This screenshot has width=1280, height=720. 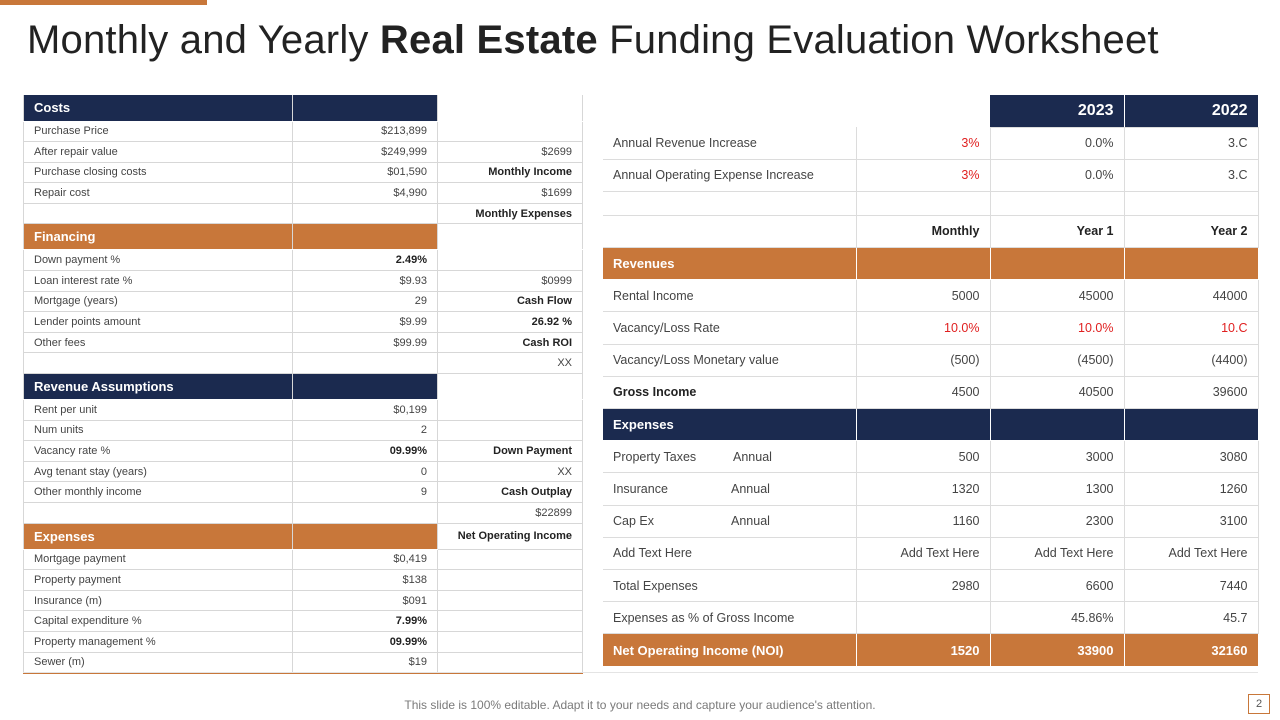 What do you see at coordinates (303, 322) in the screenshot?
I see `table-row: Lender points amount $9.99 26.92 %` at bounding box center [303, 322].